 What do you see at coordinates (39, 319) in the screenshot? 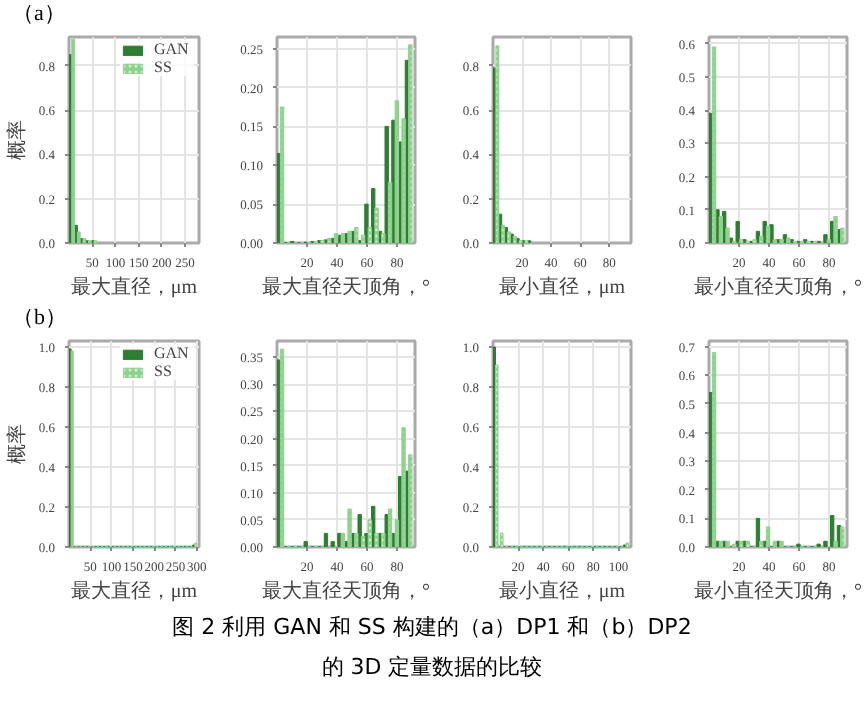
I see `chart-title: （b）` at bounding box center [39, 319].